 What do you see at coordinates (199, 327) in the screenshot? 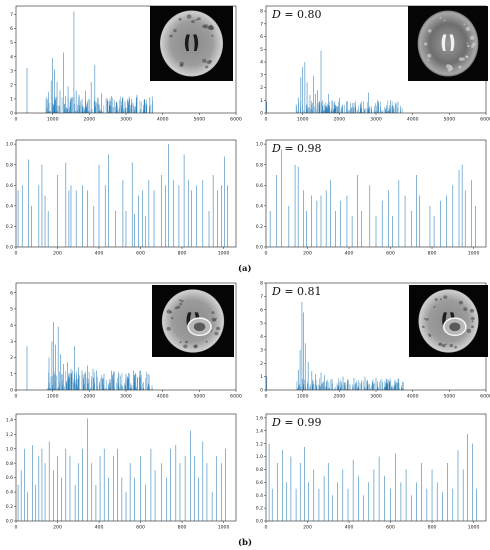
I see `tumor-core` at bounding box center [199, 327].